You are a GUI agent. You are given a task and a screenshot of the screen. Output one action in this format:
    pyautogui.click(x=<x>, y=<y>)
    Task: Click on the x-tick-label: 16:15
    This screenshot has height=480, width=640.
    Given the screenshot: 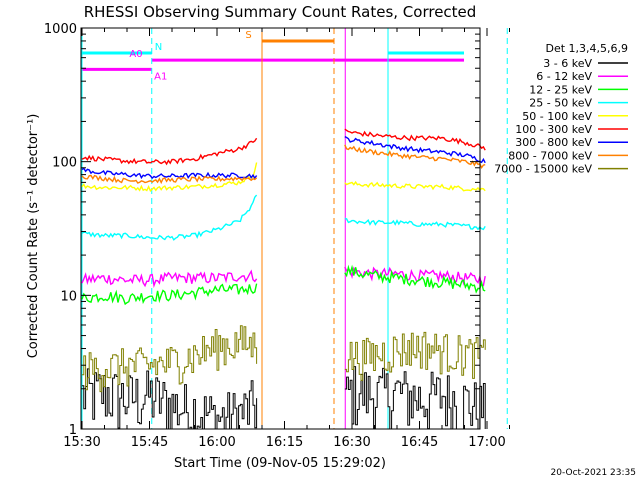 What is the action you would take?
    pyautogui.click(x=284, y=442)
    